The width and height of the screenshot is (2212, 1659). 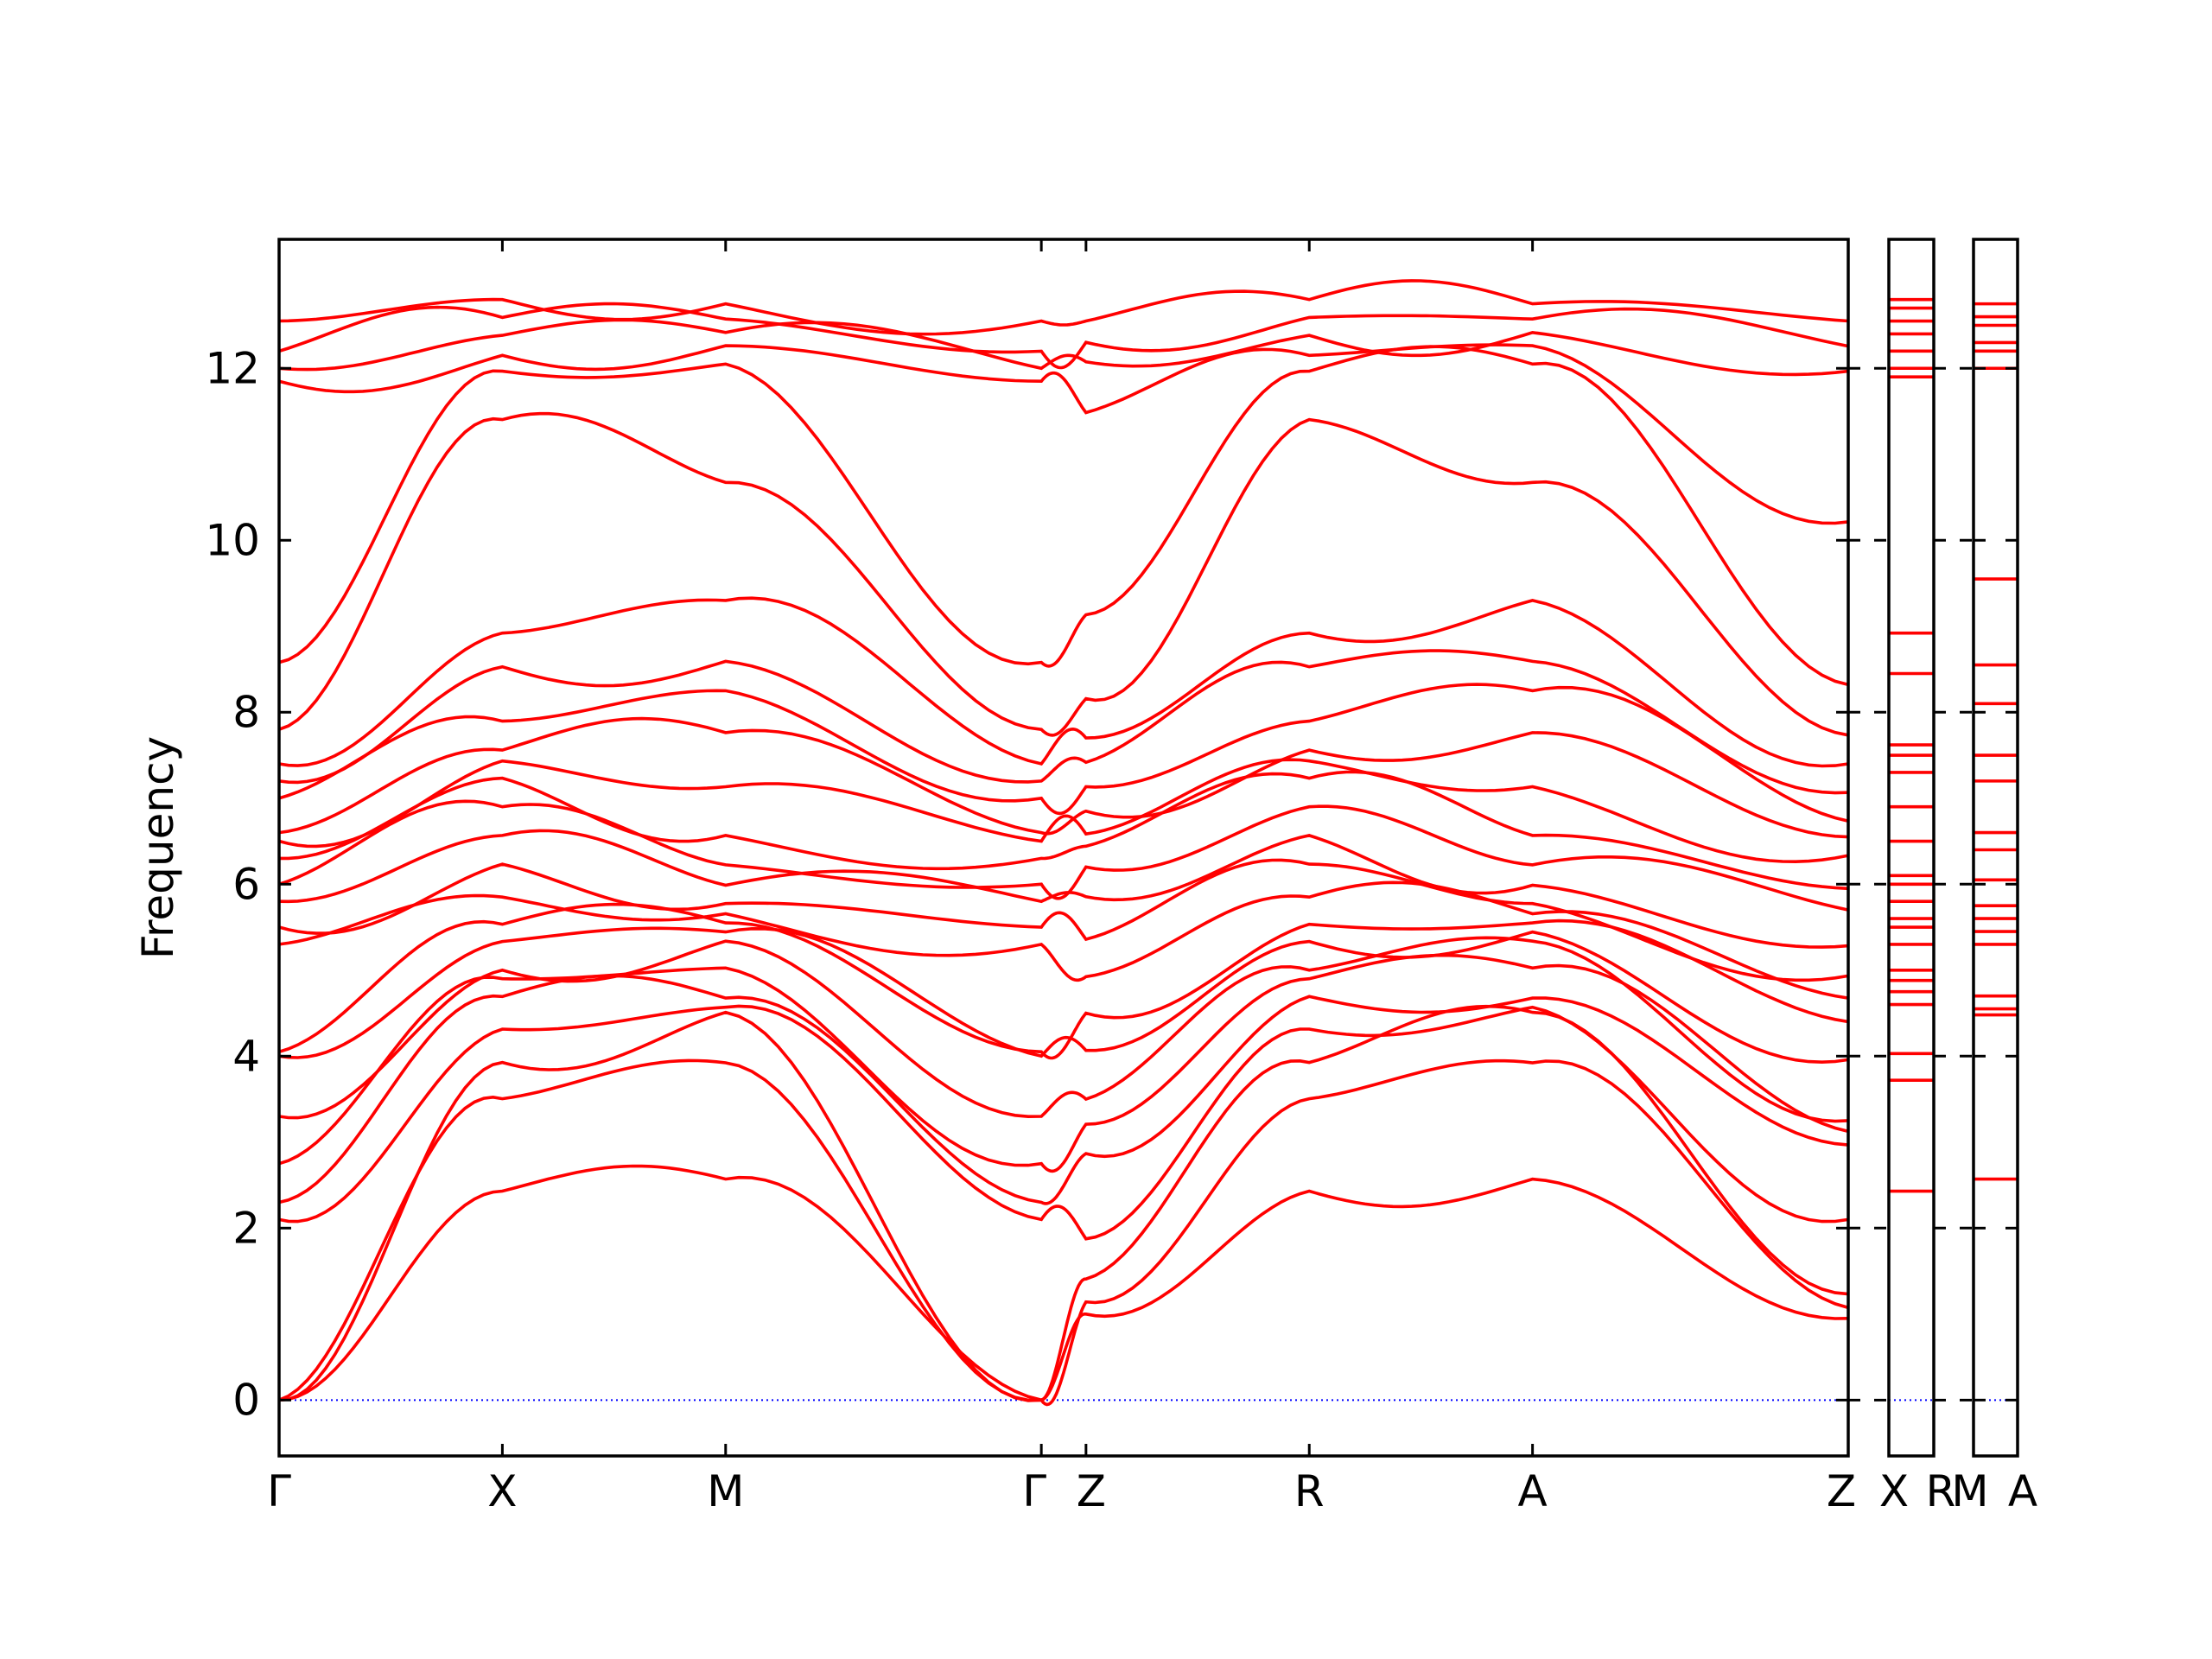 What do you see at coordinates (246, 1228) in the screenshot?
I see `y-tick-label: 2` at bounding box center [246, 1228].